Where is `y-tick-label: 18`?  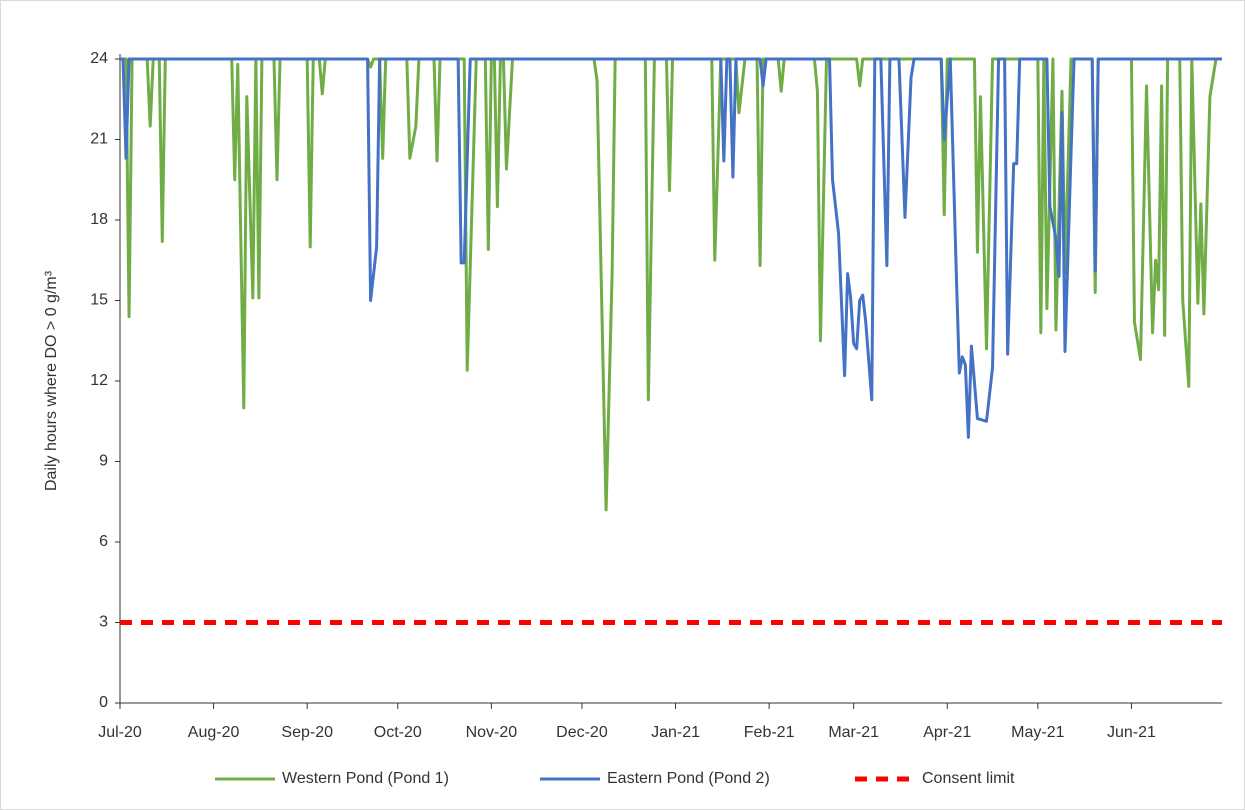
y-tick-label: 18 is located at coordinates (99, 219).